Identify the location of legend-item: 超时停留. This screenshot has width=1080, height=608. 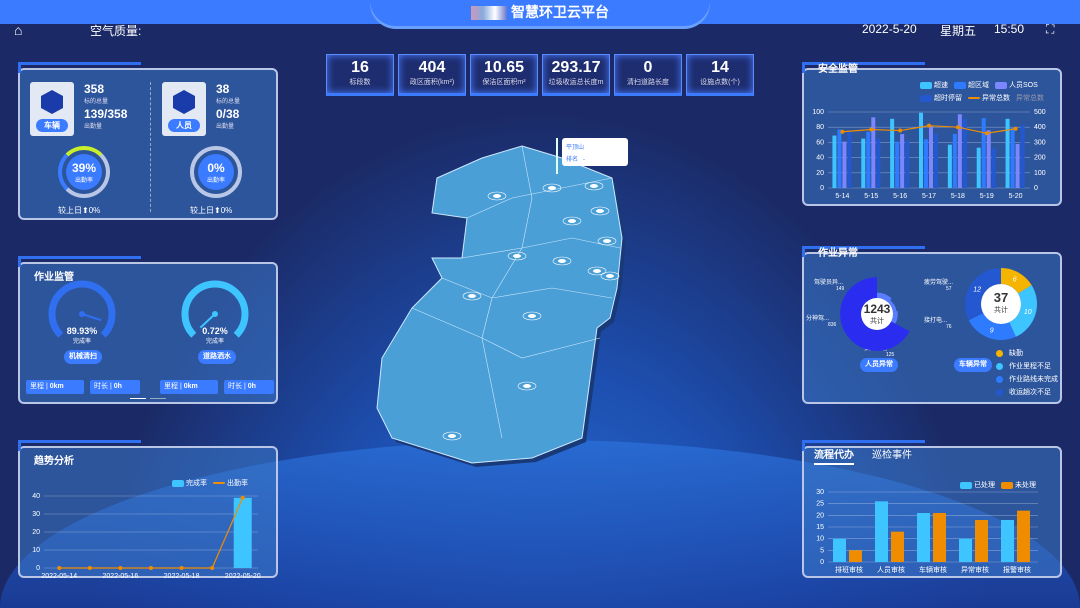
(941, 98).